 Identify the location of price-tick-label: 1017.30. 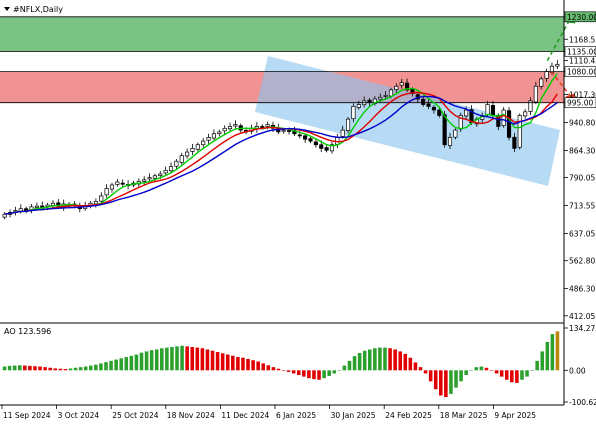
(582, 95).